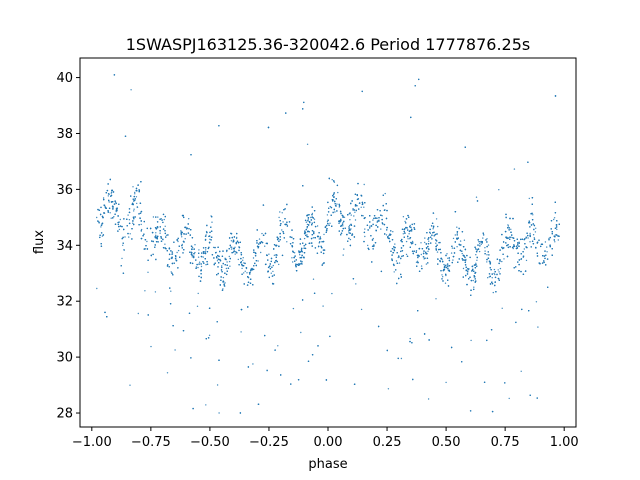 The height and width of the screenshot is (480, 640). What do you see at coordinates (64, 246) in the screenshot?
I see `y-tick-label: 34` at bounding box center [64, 246].